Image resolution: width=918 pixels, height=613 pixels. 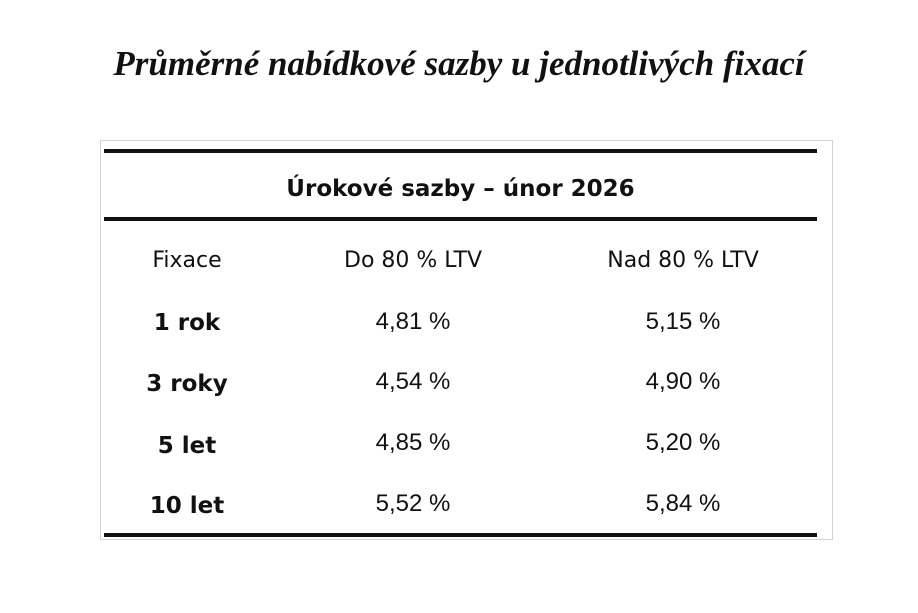 I want to click on column-header-fixace: Fixace, so click(x=187, y=260).